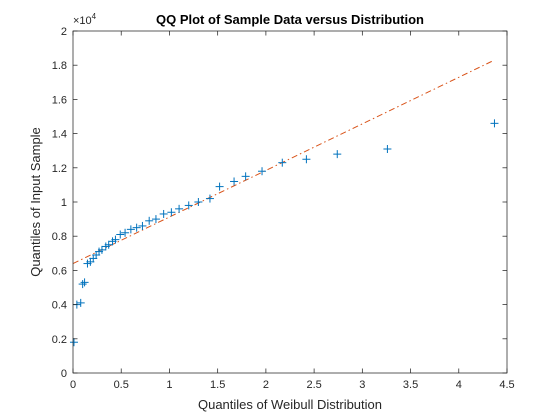 This screenshot has width=560, height=420. What do you see at coordinates (82, 21) in the screenshot?
I see `y-axis-exponent-base: ×10` at bounding box center [82, 21].